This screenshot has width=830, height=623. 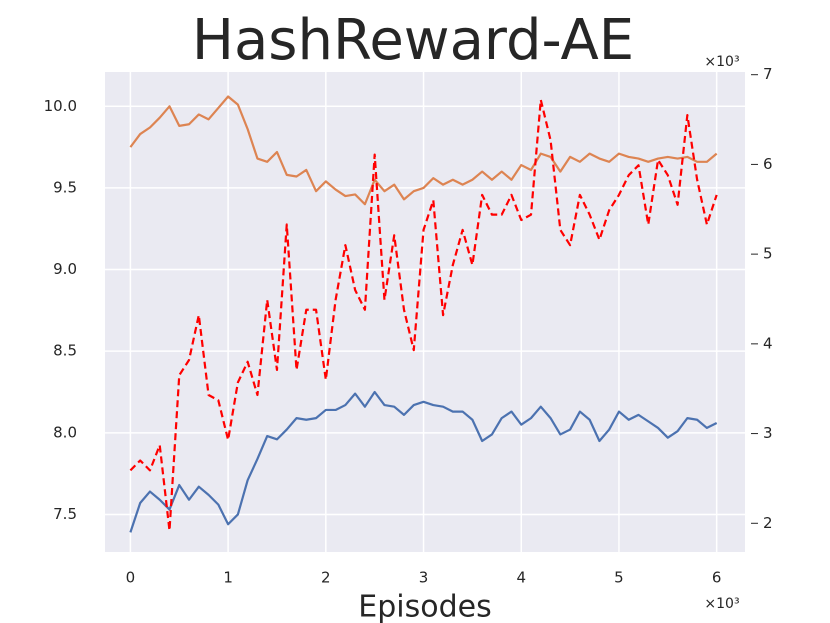 I want to click on series-line, so click(x=423, y=150).